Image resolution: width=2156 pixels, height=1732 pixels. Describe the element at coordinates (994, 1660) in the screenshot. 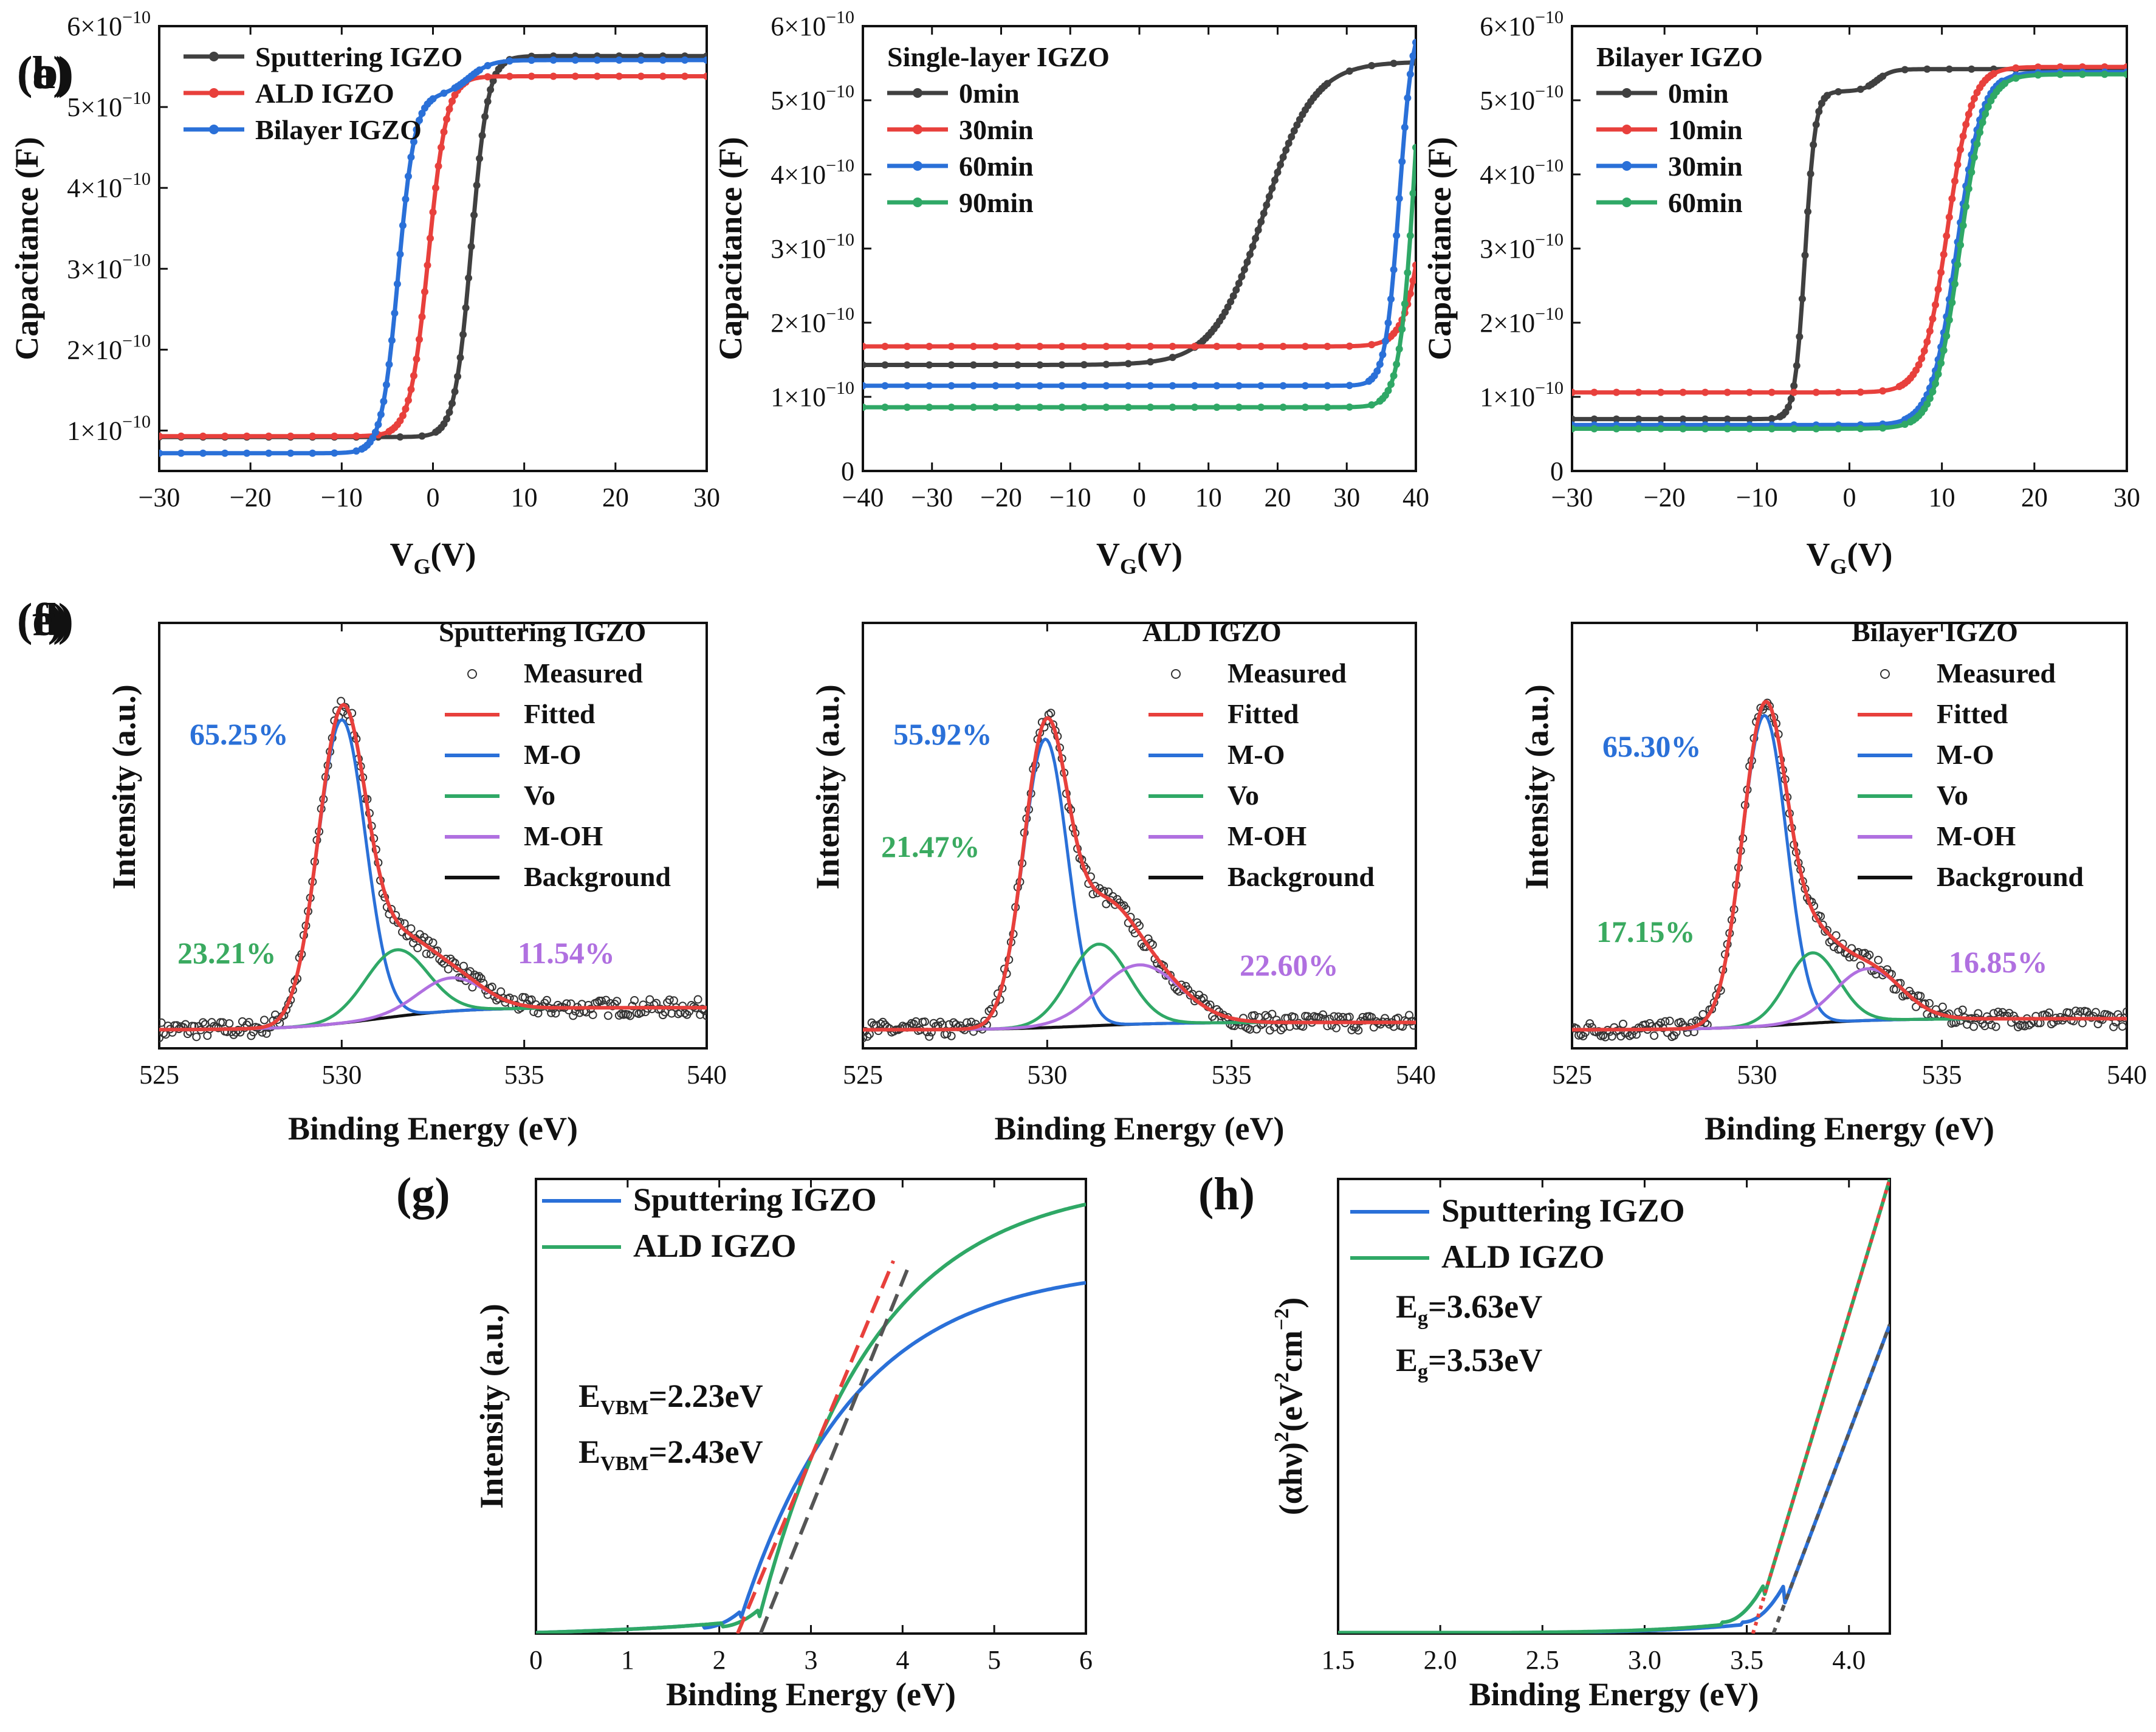

I see `panel-g-xtick-label: 5` at that location.